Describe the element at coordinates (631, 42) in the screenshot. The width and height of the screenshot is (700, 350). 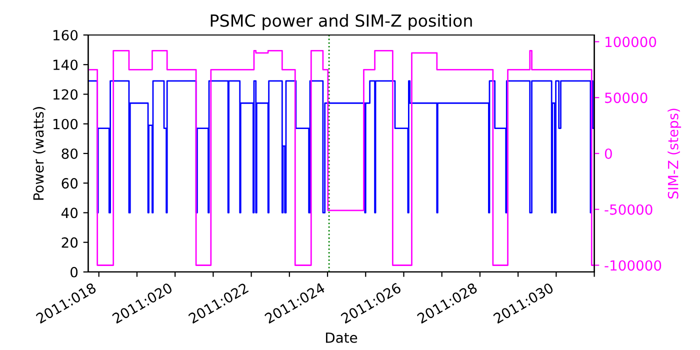
I see `y2-tick-label: 100000` at that location.